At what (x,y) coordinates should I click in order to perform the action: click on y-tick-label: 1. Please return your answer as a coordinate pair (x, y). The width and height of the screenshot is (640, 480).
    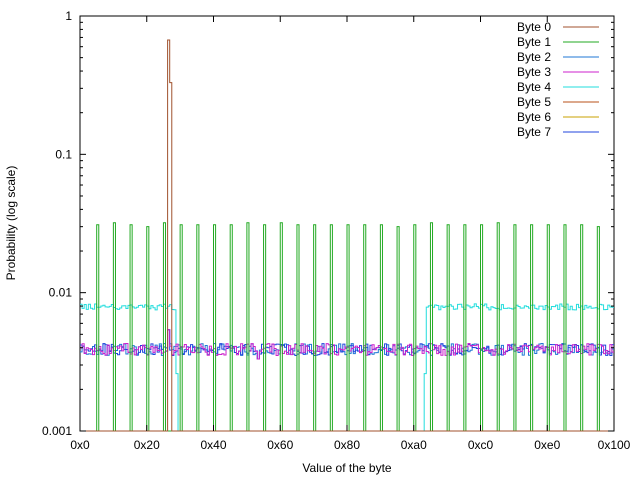
    Looking at the image, I should click on (68, 16).